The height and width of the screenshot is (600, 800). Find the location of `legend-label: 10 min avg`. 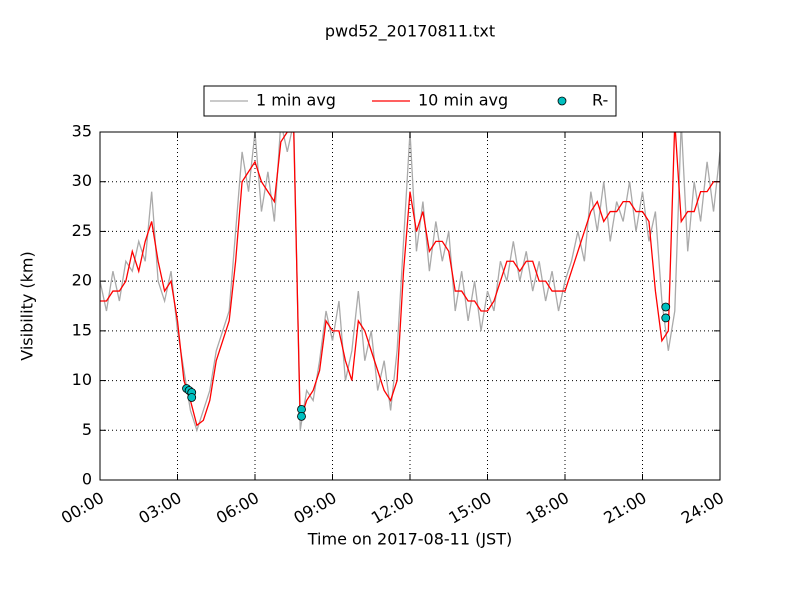

legend-label: 10 min avg is located at coordinates (463, 100).